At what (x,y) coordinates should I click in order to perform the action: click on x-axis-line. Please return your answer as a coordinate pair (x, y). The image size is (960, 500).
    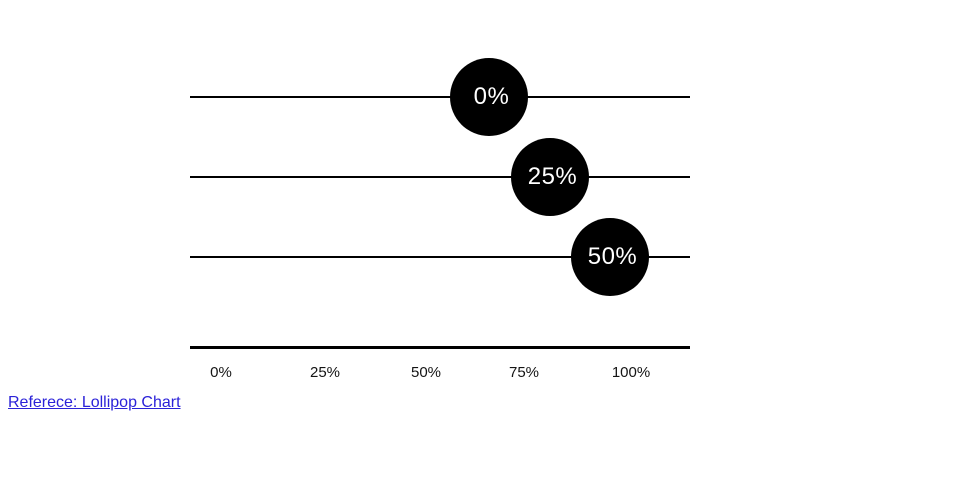
    Looking at the image, I should click on (440, 347).